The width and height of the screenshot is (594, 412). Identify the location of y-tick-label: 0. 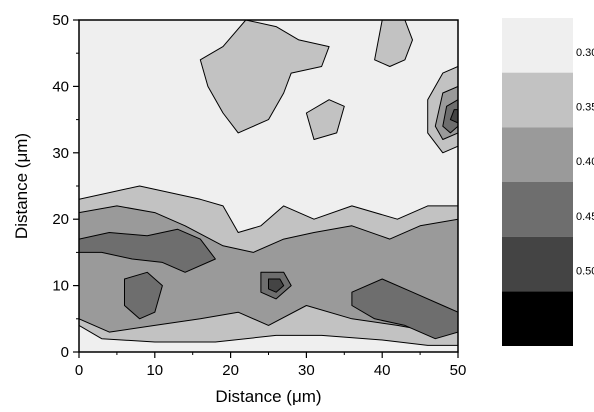
(65, 352).